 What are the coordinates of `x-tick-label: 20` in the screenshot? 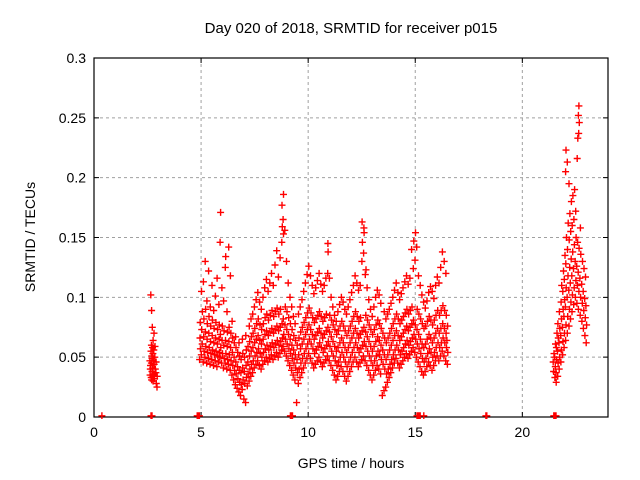 It's located at (523, 432).